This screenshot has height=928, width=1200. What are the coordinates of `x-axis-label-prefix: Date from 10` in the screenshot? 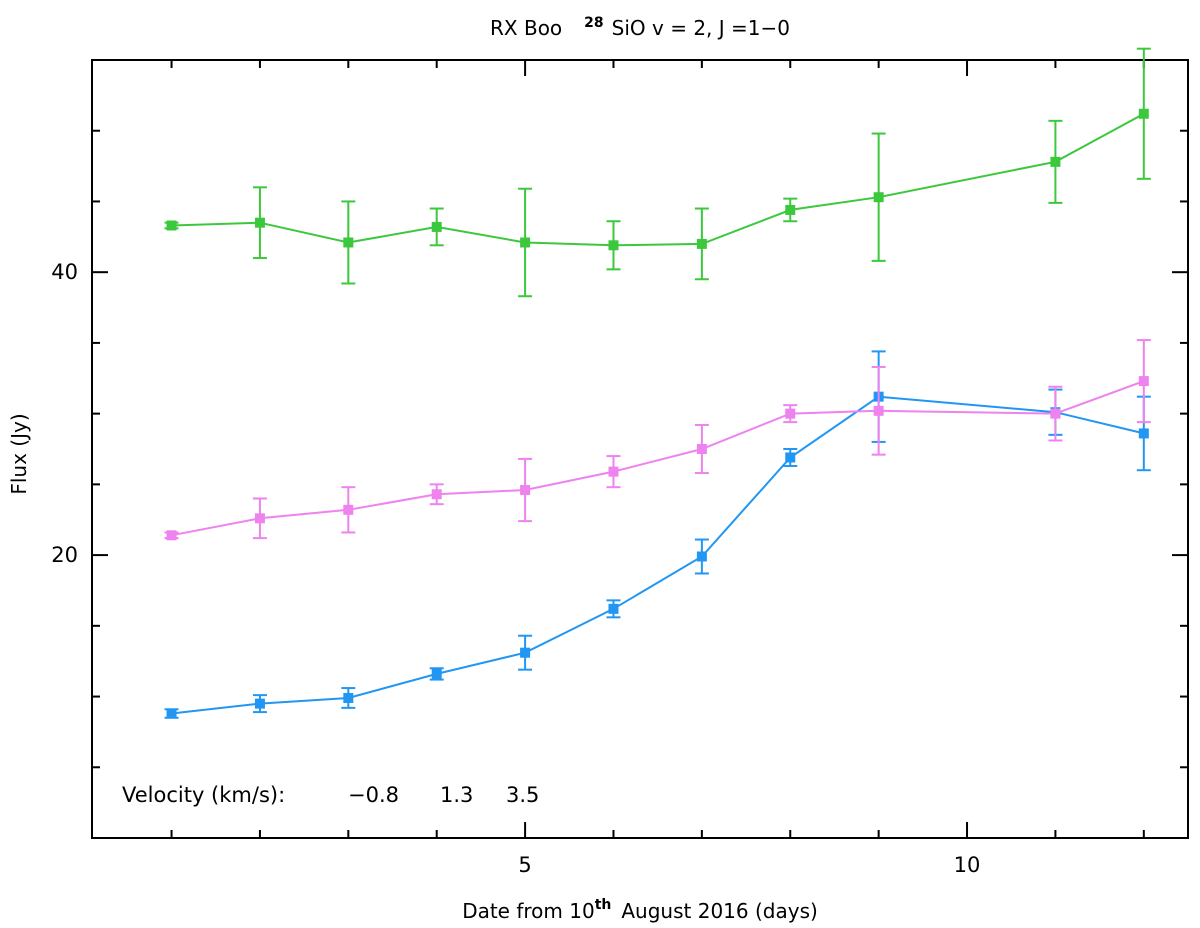 It's located at (528, 911).